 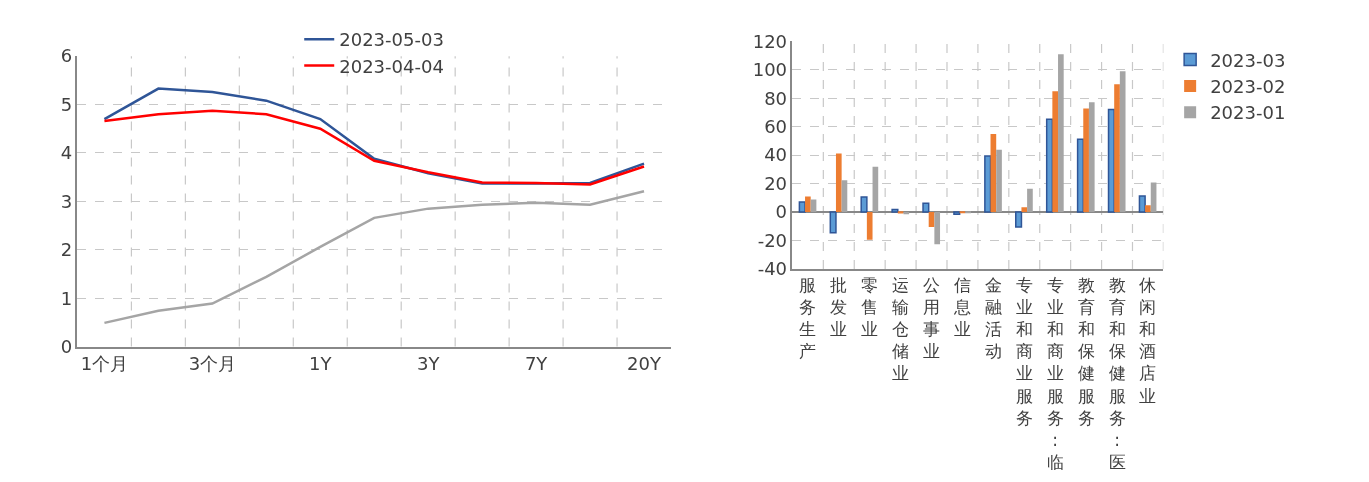 I want to click on y-tick-label: -40, so click(x=772, y=269).